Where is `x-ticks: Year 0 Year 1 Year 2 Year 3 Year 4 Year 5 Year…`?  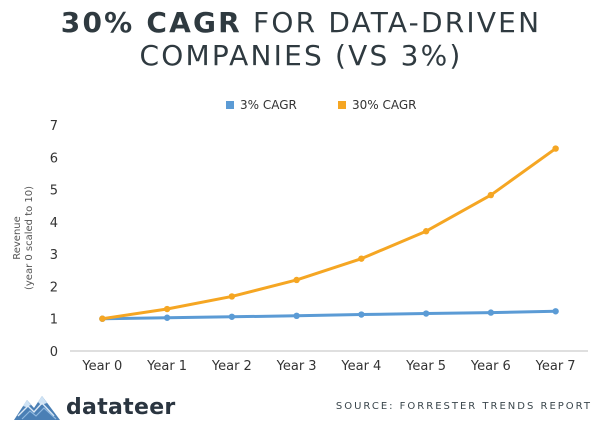 x-ticks: Year 0 Year 1 Year 2 Year 3 Year 4 Year 5 Year… is located at coordinates (328, 366).